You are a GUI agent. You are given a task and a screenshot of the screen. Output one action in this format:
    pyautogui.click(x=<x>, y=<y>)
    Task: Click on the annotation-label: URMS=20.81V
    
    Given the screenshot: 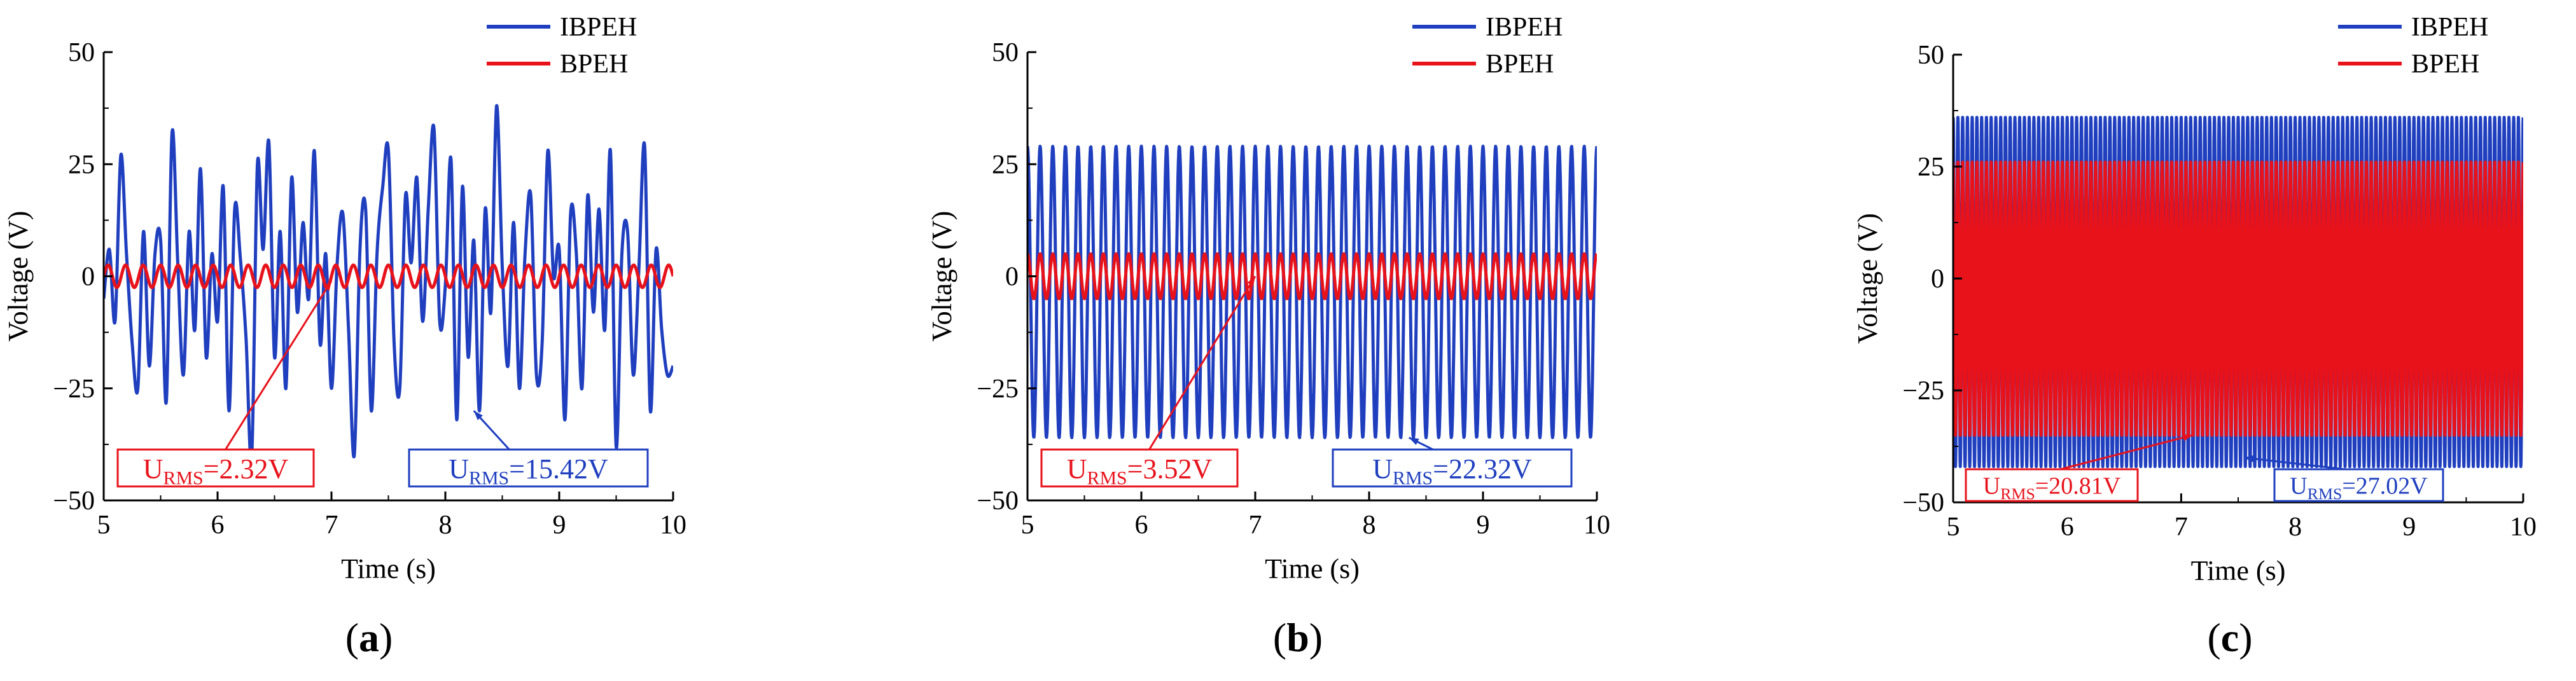 What is the action you would take?
    pyautogui.click(x=2052, y=488)
    